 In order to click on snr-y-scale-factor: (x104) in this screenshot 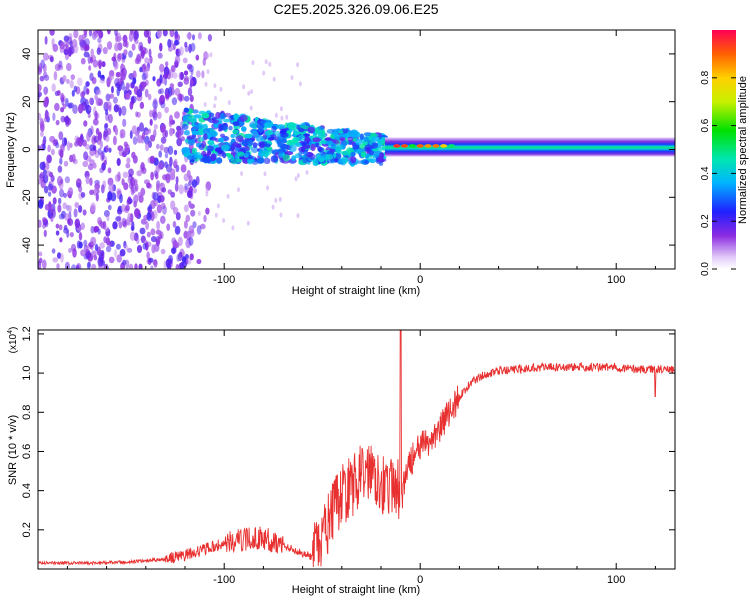, I will do `click(13, 340)`.